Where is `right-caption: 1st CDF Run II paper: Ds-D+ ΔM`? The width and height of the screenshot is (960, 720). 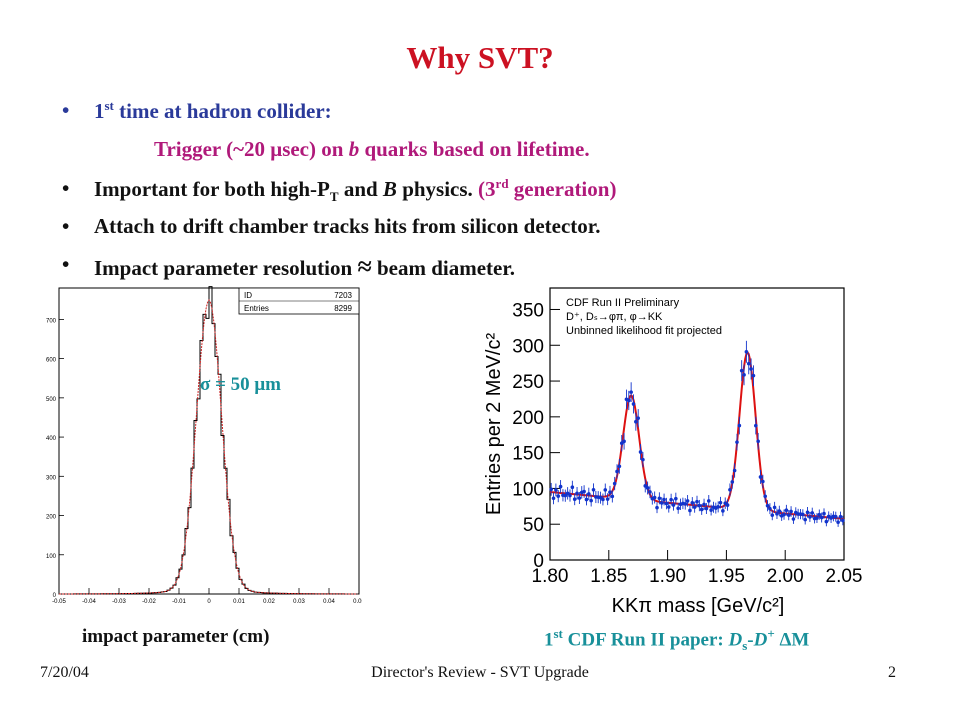
right-caption: 1st CDF Run II paper: Ds-D+ ΔM is located at coordinates (677, 640).